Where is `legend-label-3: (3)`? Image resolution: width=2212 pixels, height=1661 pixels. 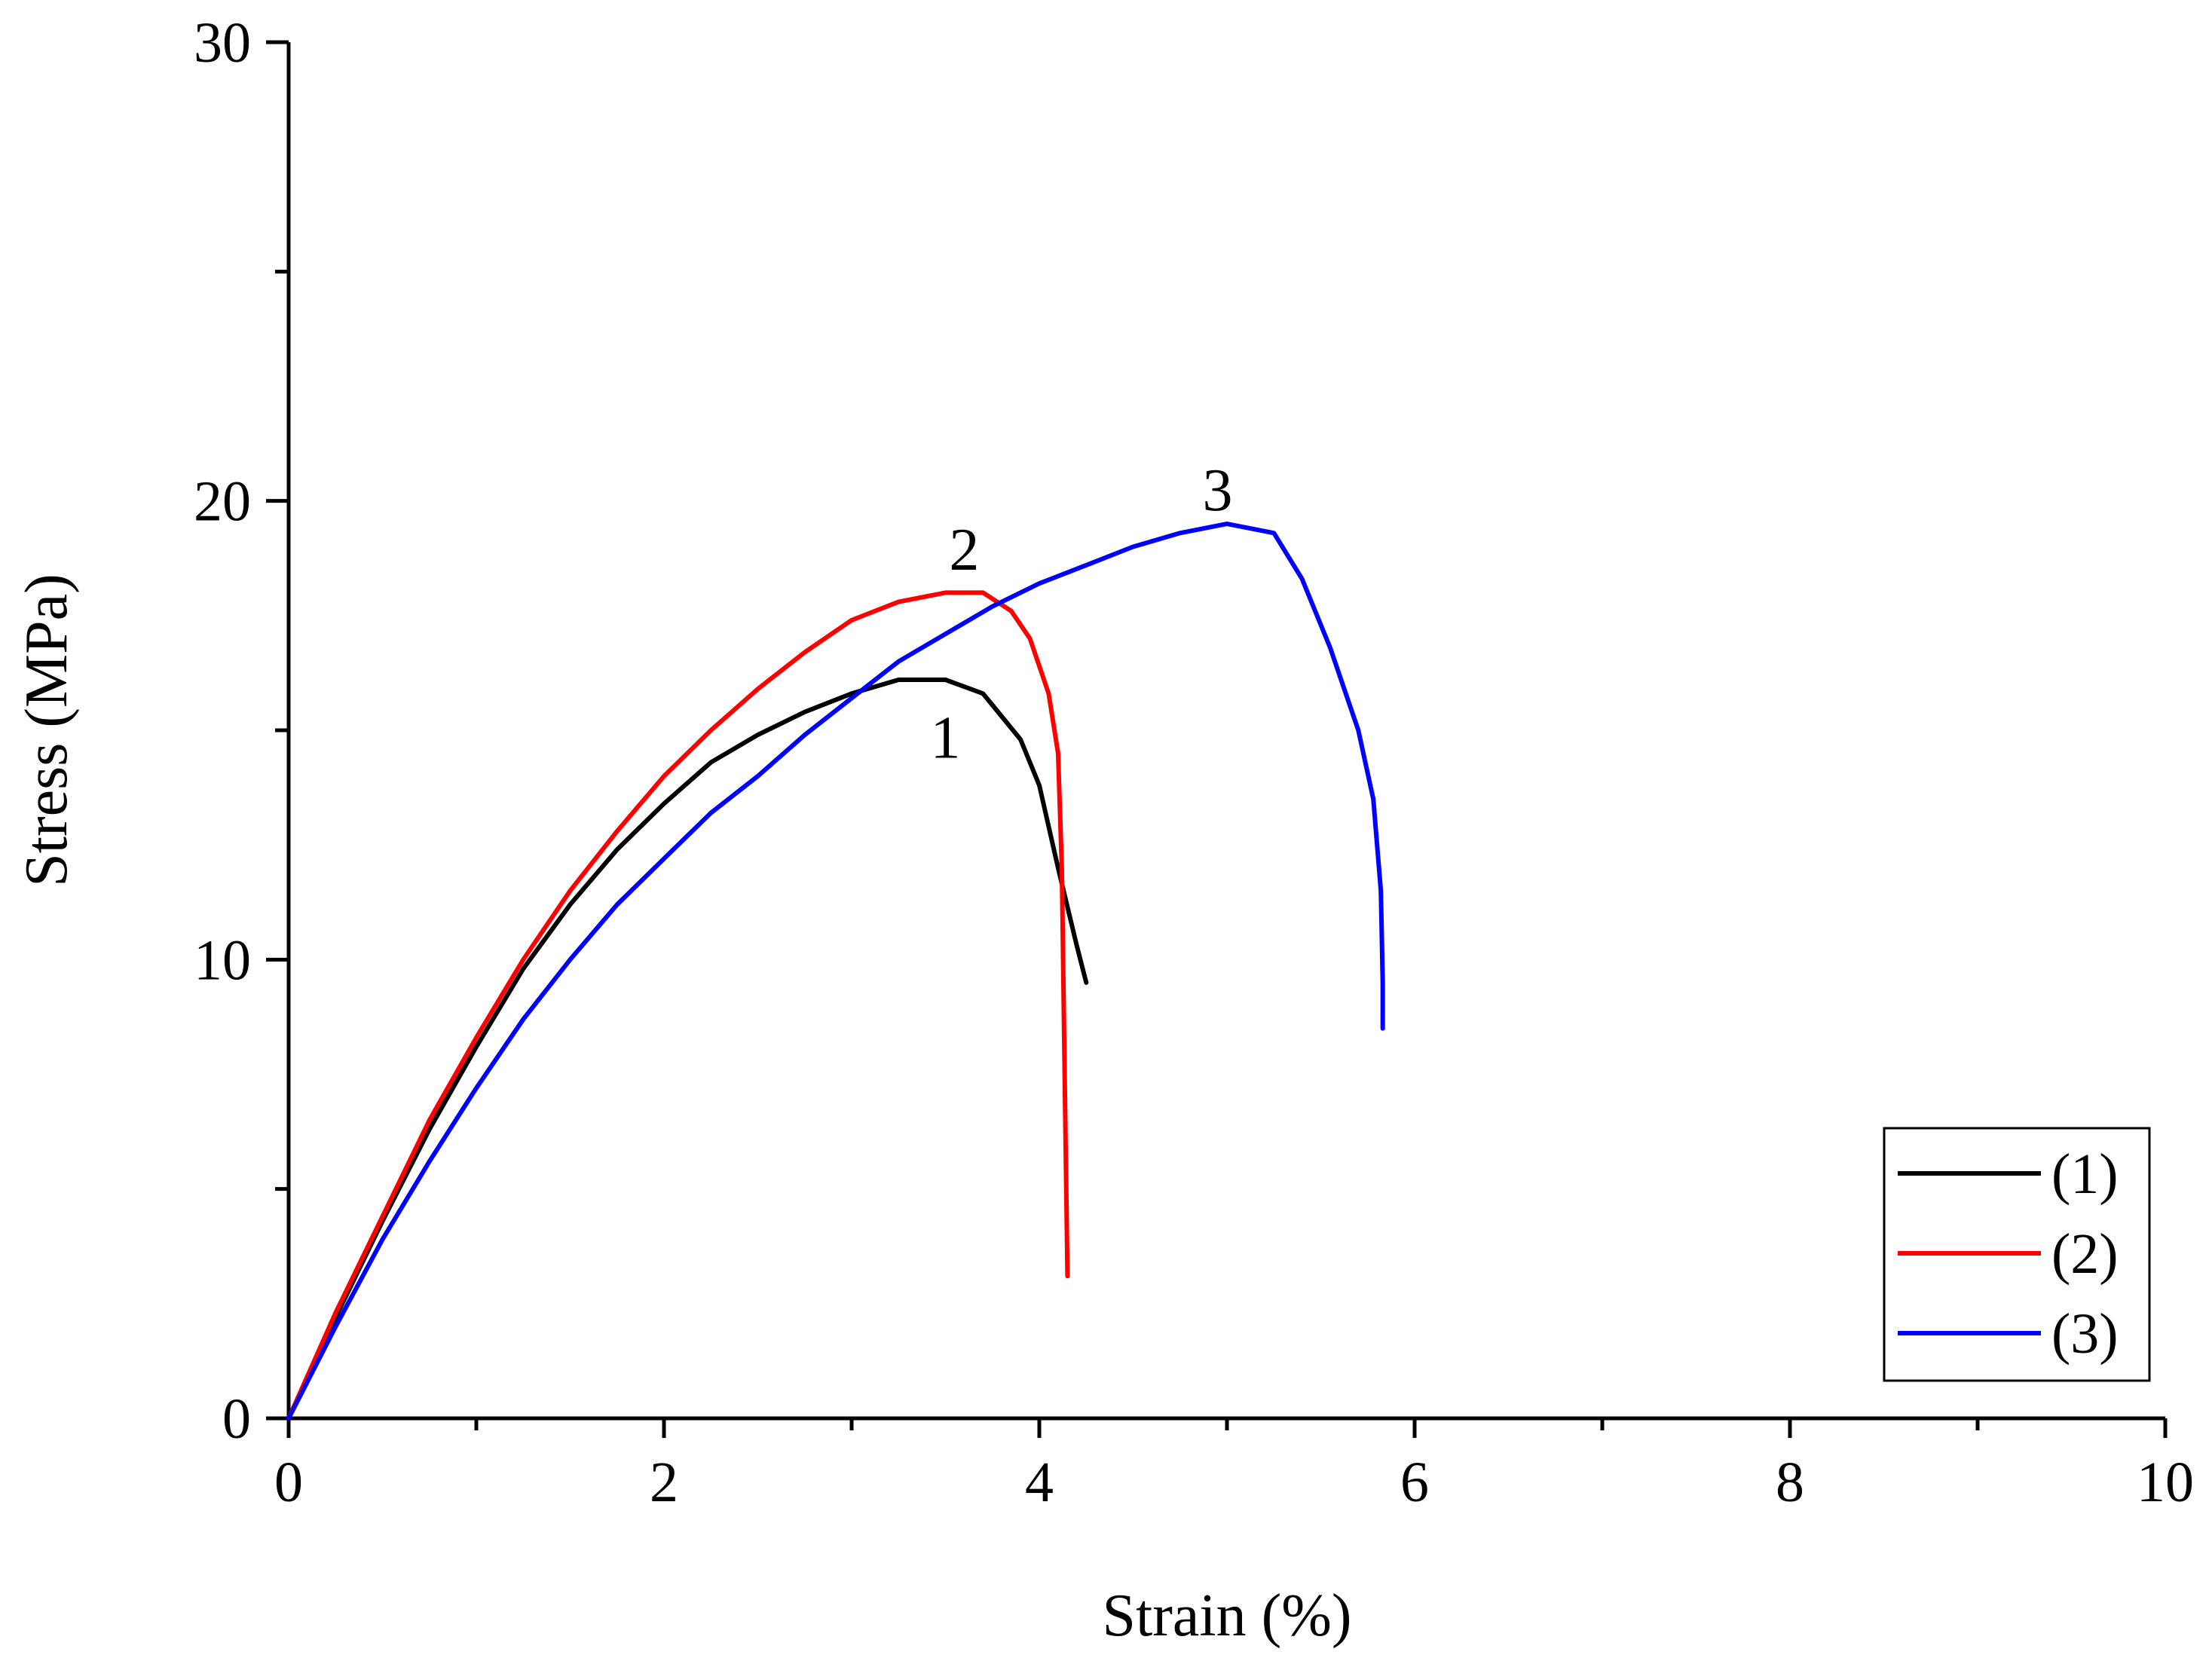 legend-label-3: (3) is located at coordinates (2085, 1334).